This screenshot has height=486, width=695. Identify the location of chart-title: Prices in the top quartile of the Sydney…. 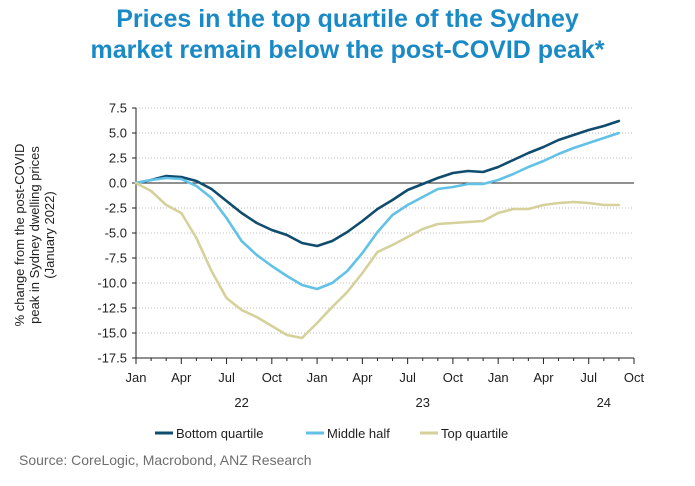
(347, 35).